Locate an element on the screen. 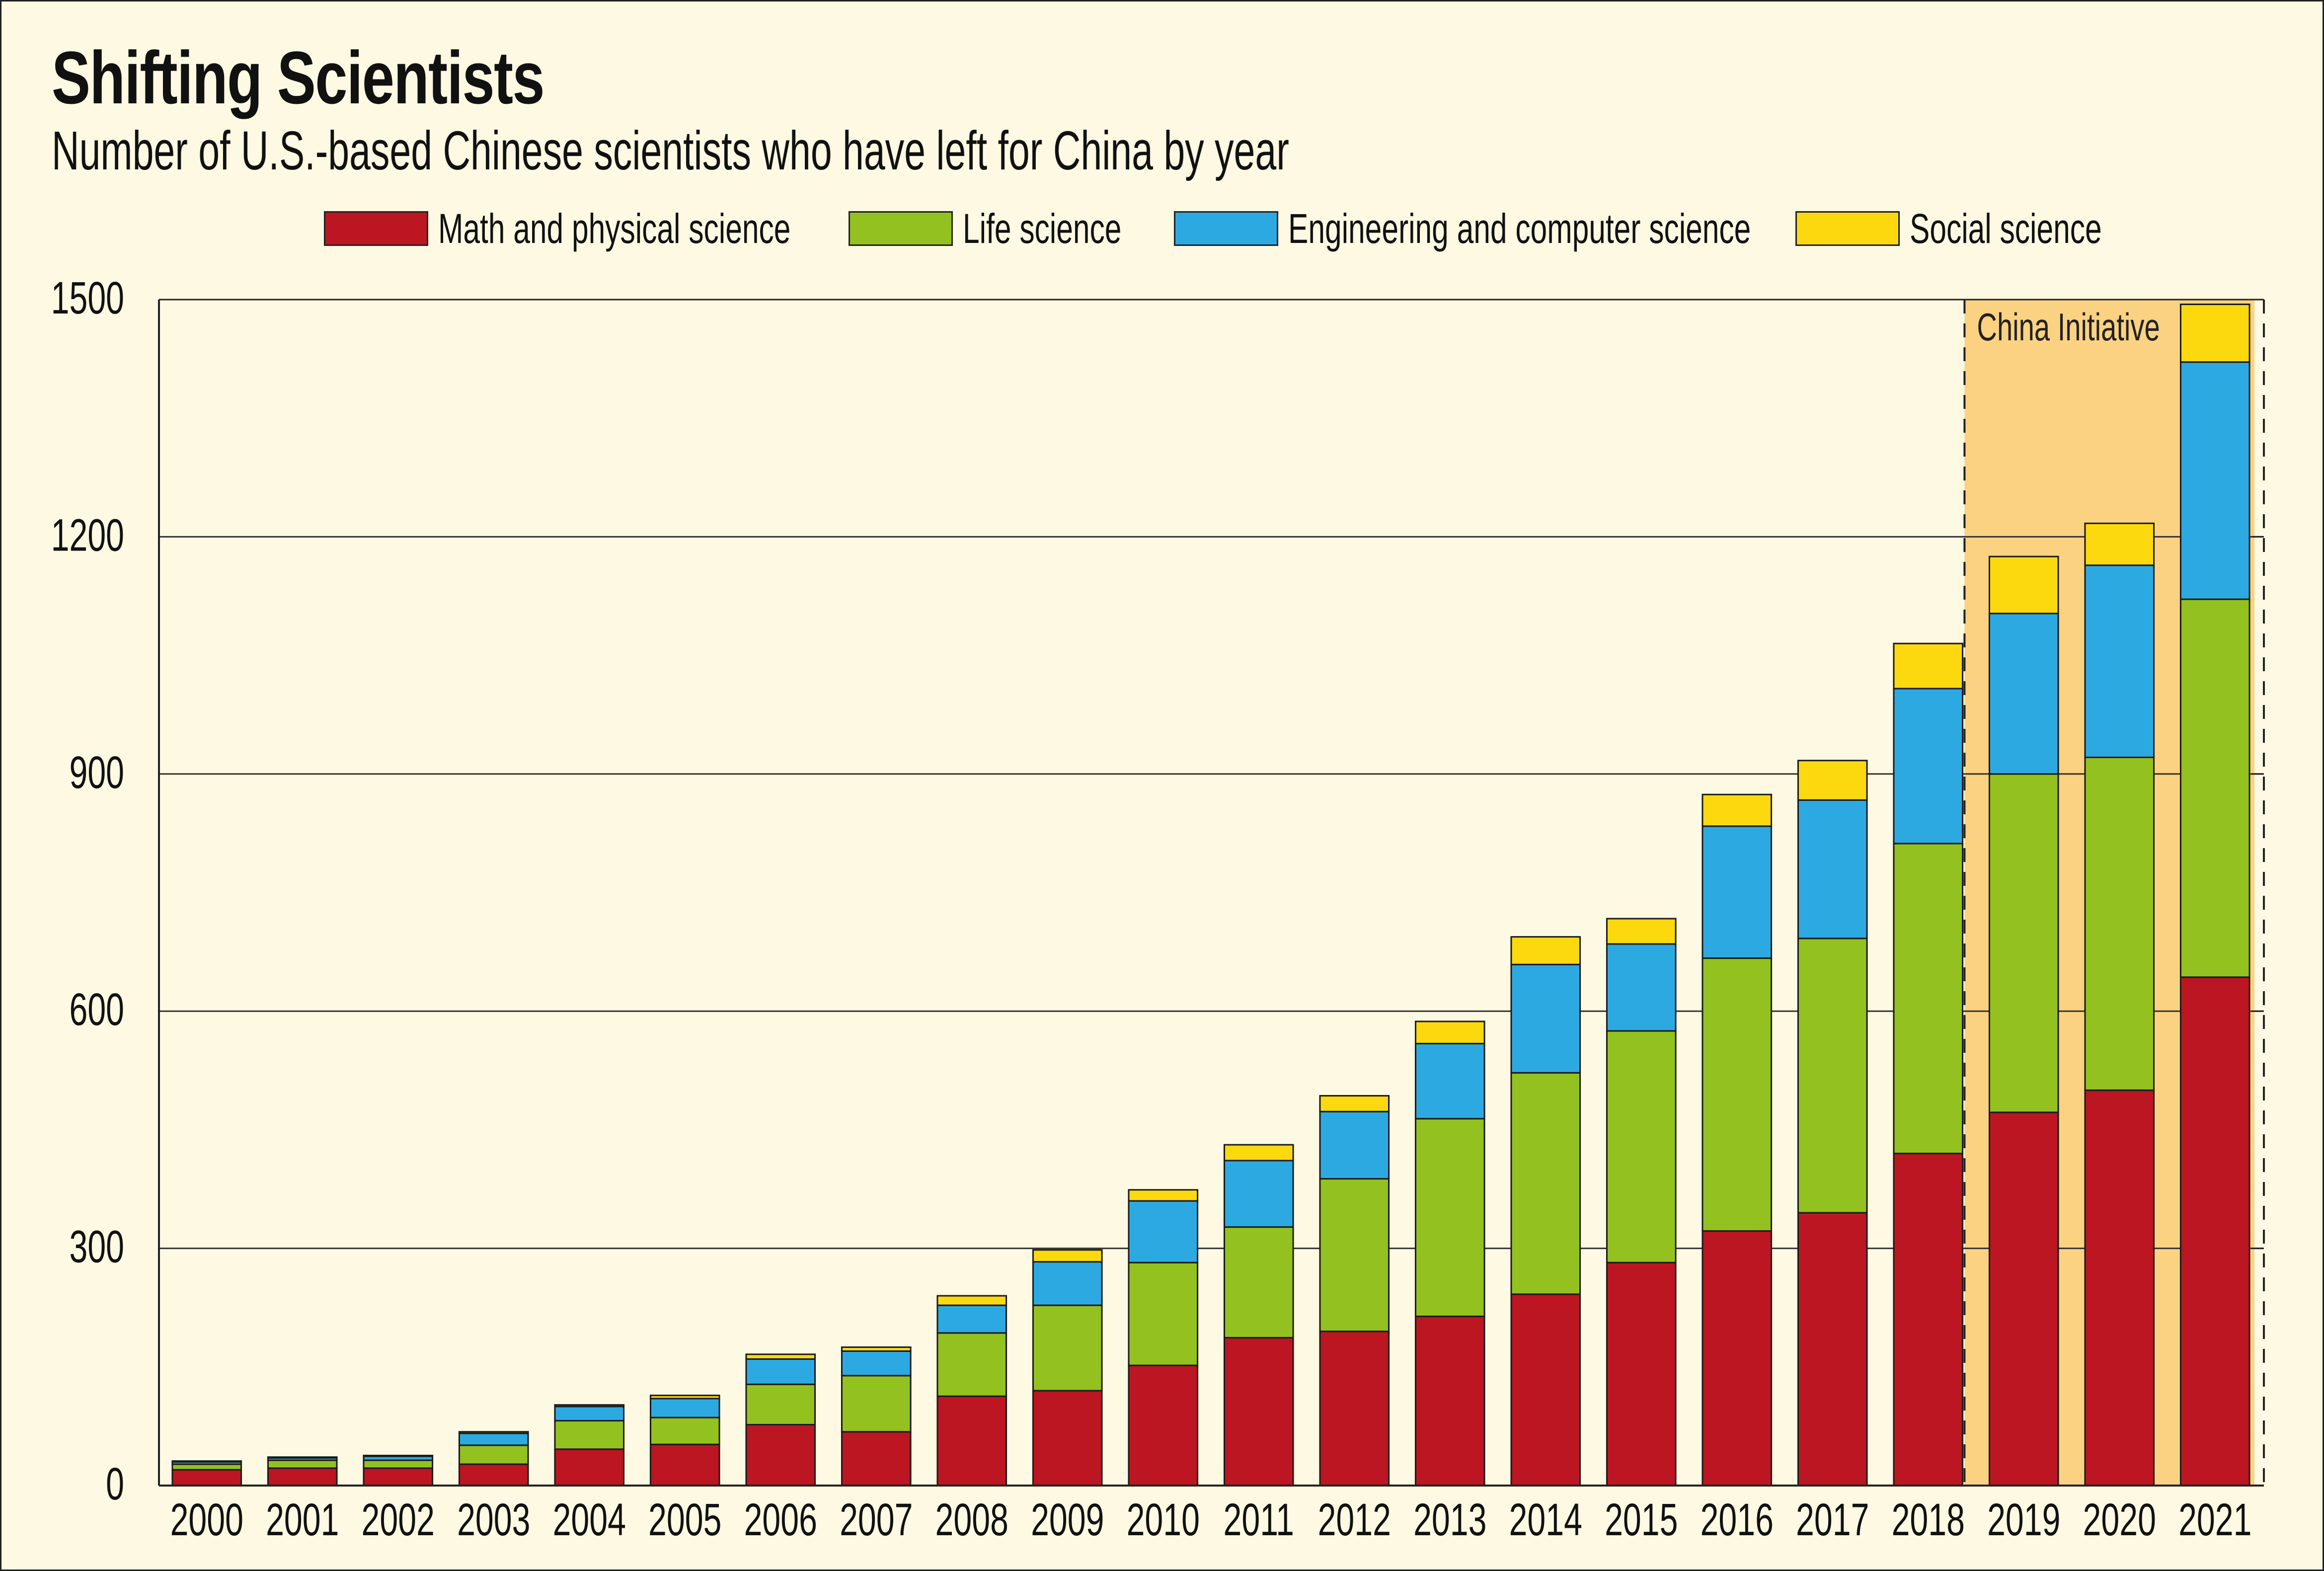 This screenshot has width=2324, height=1571. x-tick-label: 2004 is located at coordinates (589, 1519).